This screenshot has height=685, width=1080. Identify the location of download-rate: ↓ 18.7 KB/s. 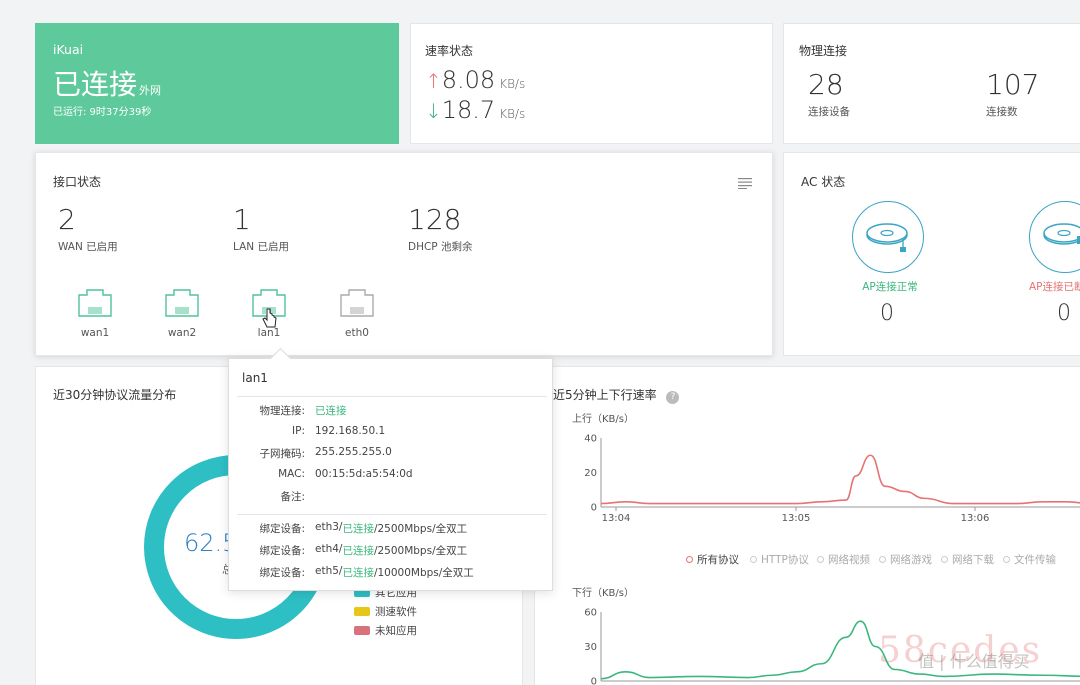
(475, 110).